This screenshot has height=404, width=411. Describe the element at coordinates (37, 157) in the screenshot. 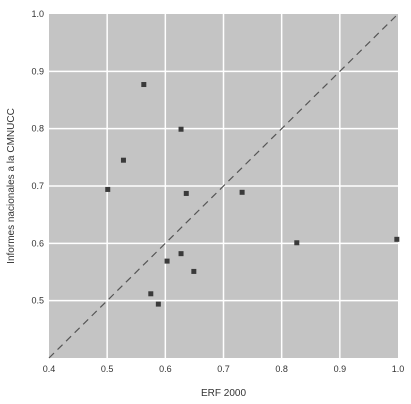

I see `y-axis-tick-labels: 0.5 0.6 0.7 0.8 0.9 1.0` at that location.